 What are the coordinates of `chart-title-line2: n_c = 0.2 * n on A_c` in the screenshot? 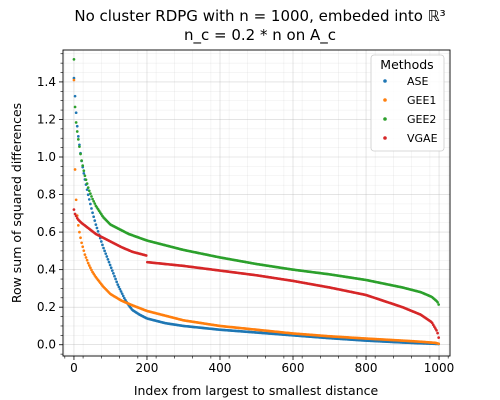 It's located at (260, 35).